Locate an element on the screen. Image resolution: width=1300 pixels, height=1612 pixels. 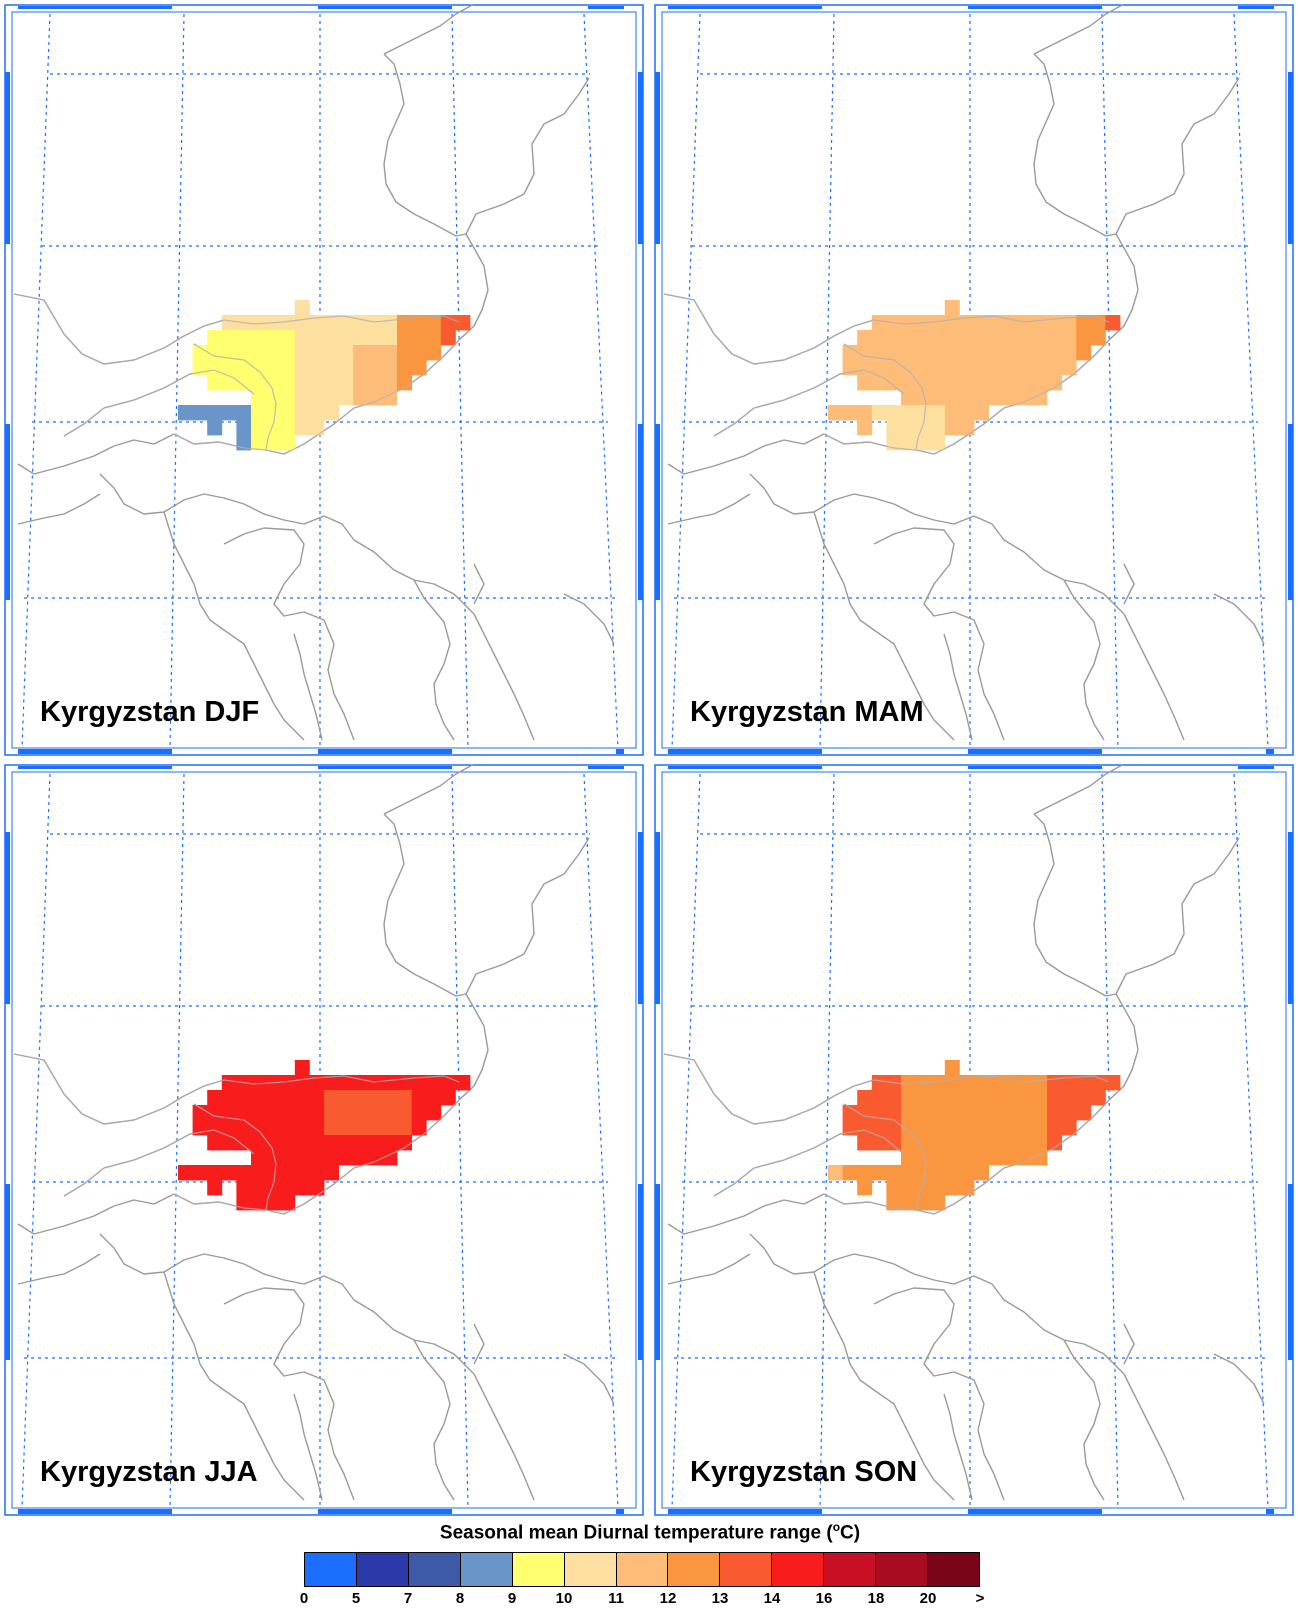
colorbar-tick-label: 20 is located at coordinates (928, 1598).